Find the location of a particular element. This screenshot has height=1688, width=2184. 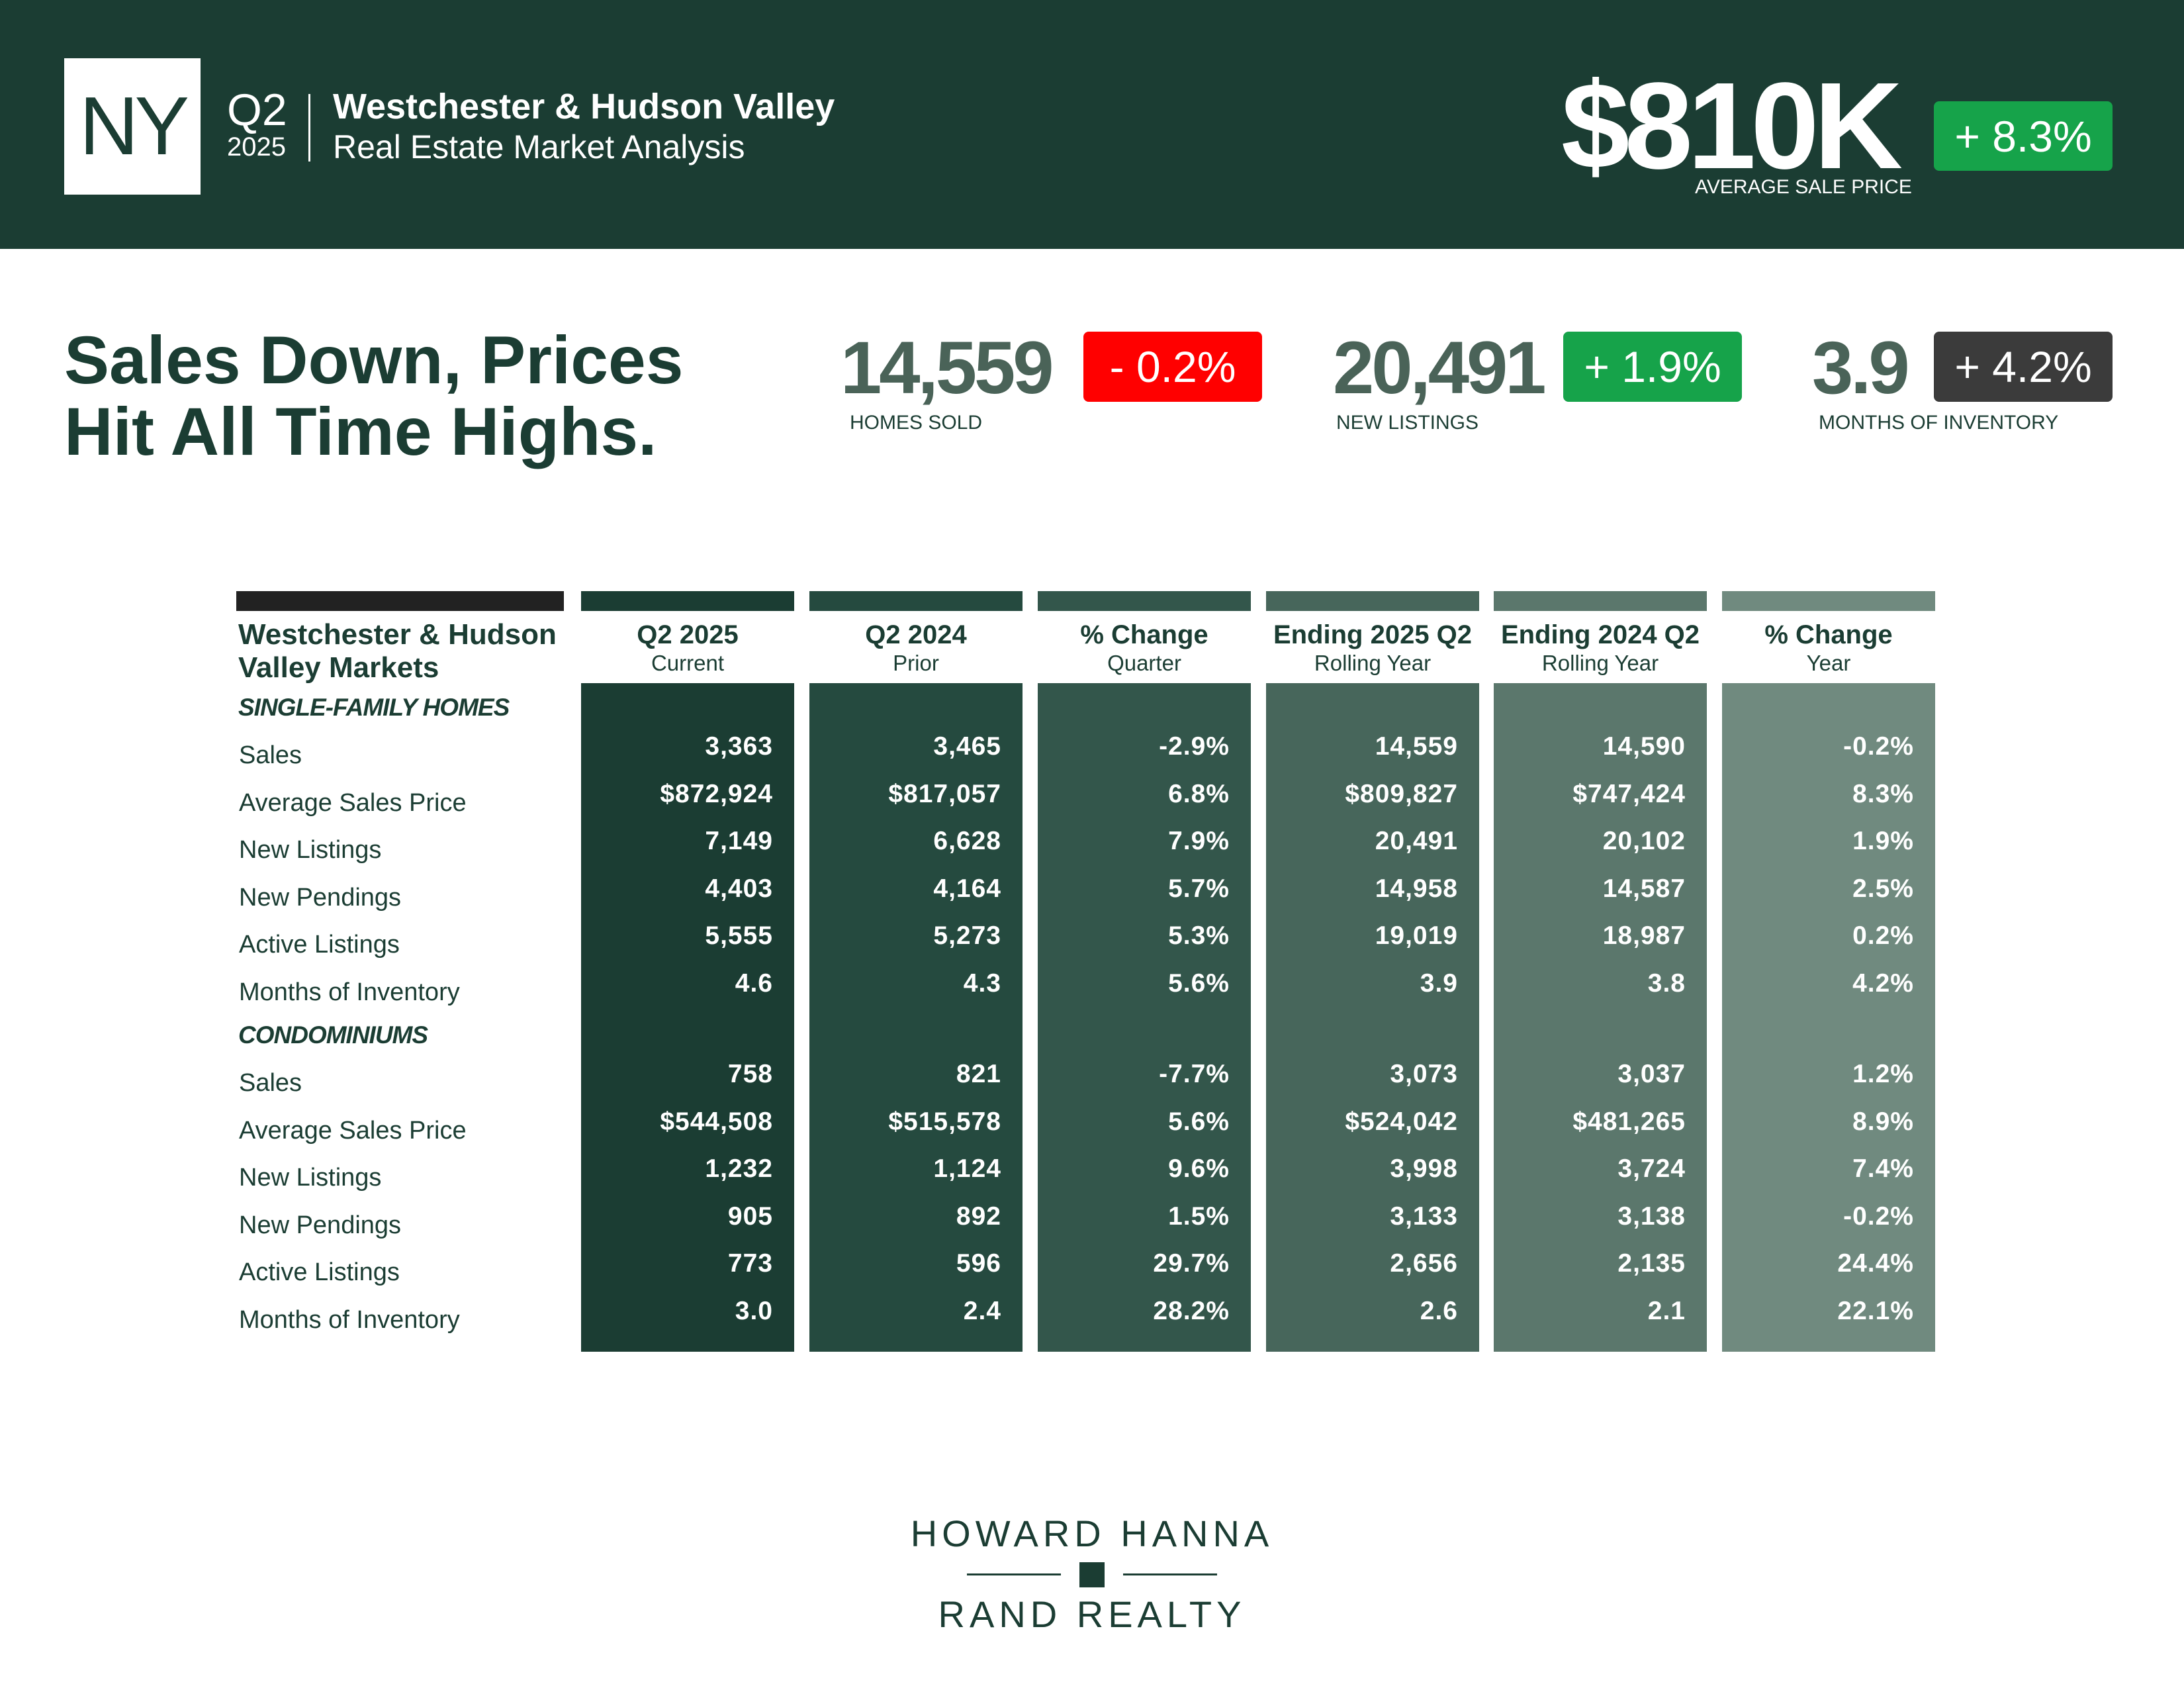

table-cell: $481,265 is located at coordinates (1629, 1121).